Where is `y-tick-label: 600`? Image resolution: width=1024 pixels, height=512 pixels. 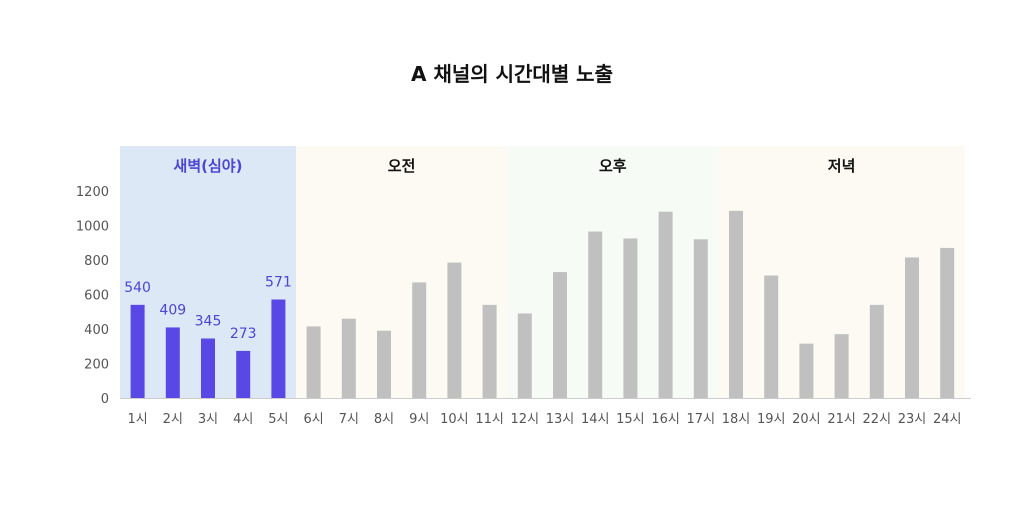 y-tick-label: 600 is located at coordinates (96, 296).